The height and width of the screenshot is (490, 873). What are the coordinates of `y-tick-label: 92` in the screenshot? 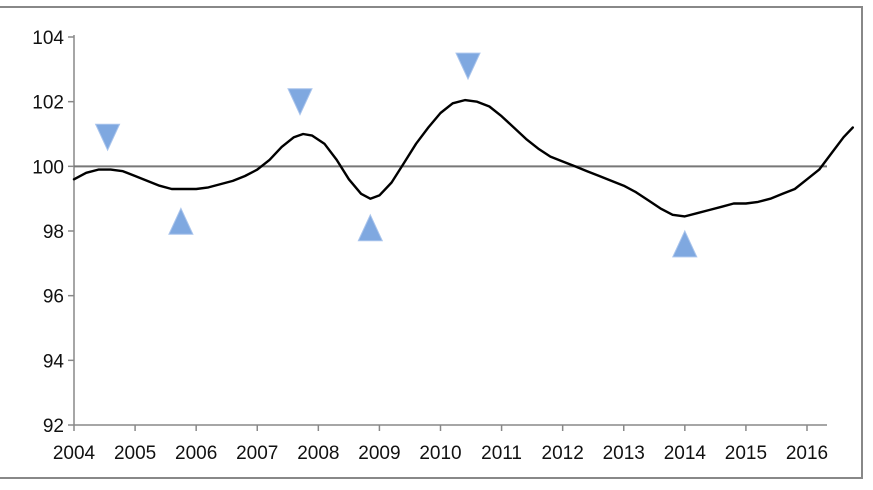 It's located at (53, 426).